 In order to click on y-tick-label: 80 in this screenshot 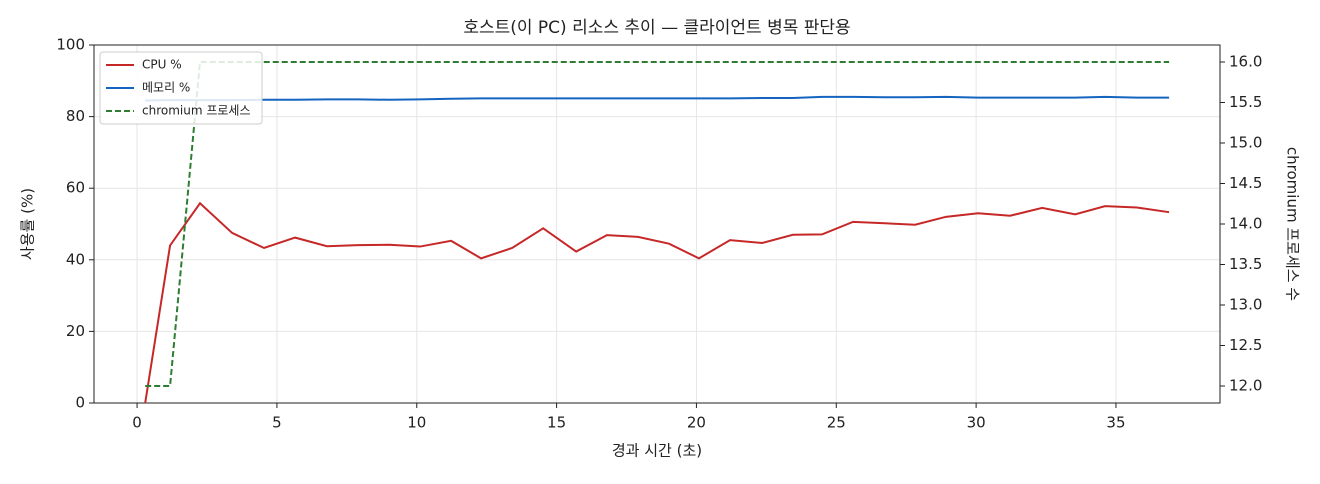, I will do `click(75, 116)`.